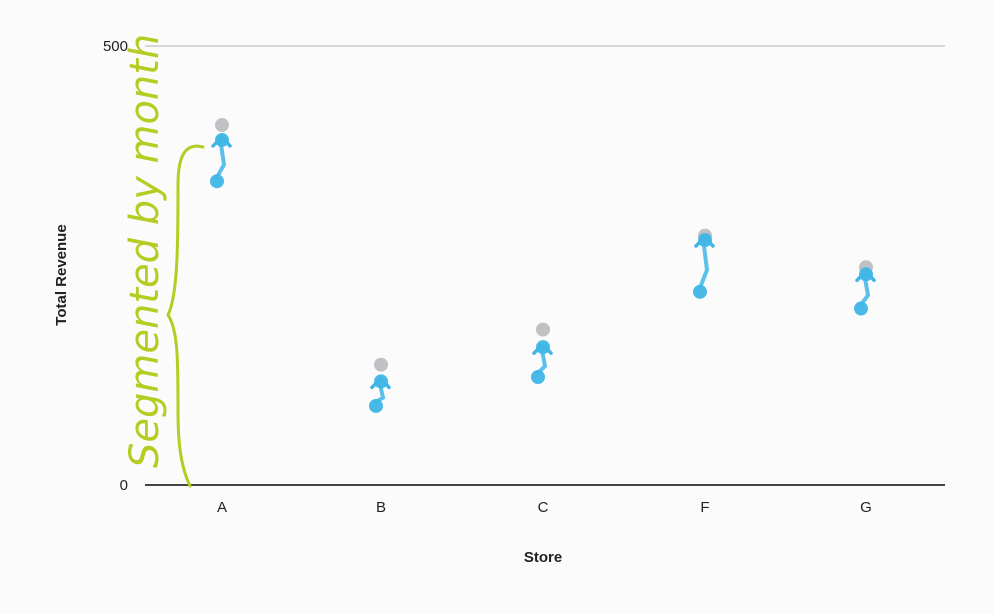 This screenshot has height=614, width=994. I want to click on x-tick-label-c: C, so click(543, 507).